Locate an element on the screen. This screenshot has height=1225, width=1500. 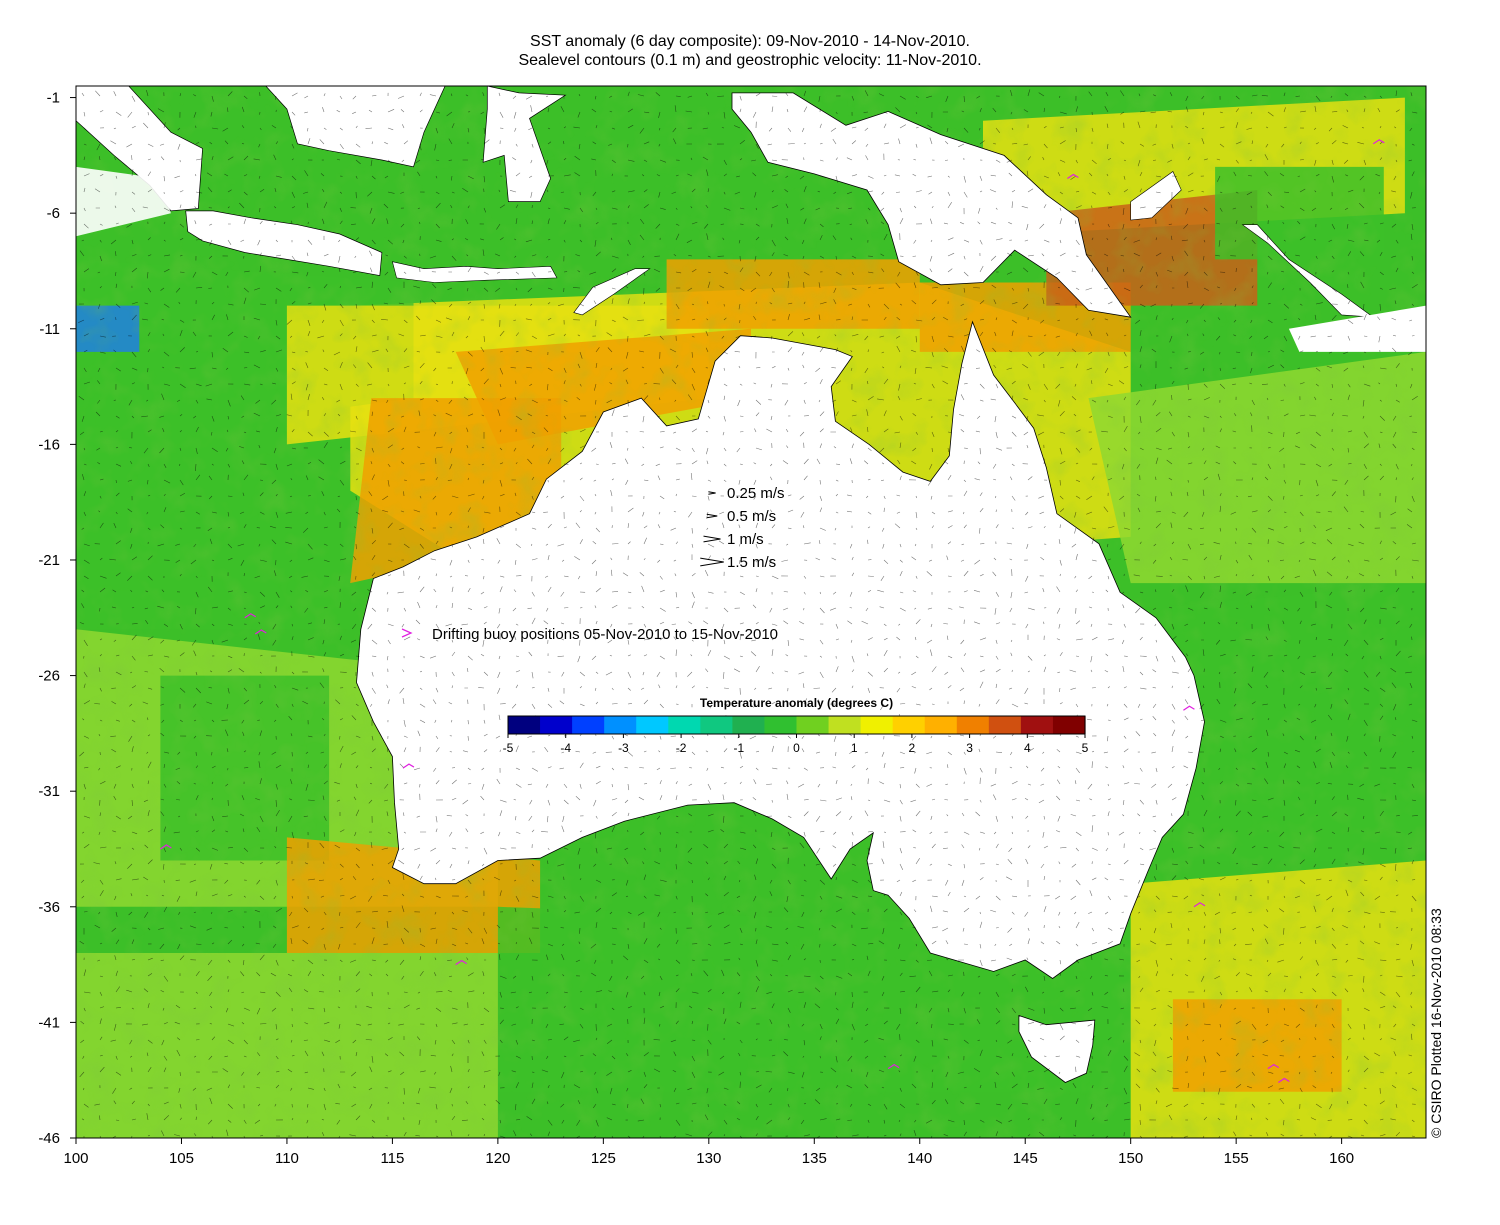
colorbar-tick-label: 1 is located at coordinates (854, 748).